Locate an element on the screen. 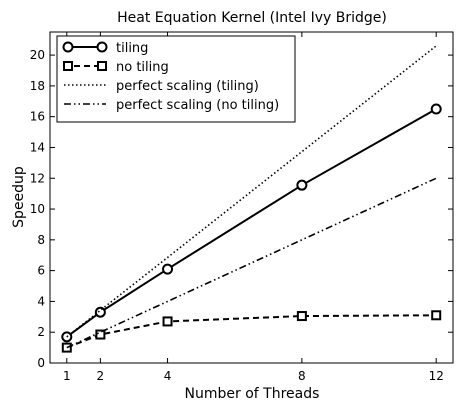  y-tick-label: 4 is located at coordinates (41, 301).